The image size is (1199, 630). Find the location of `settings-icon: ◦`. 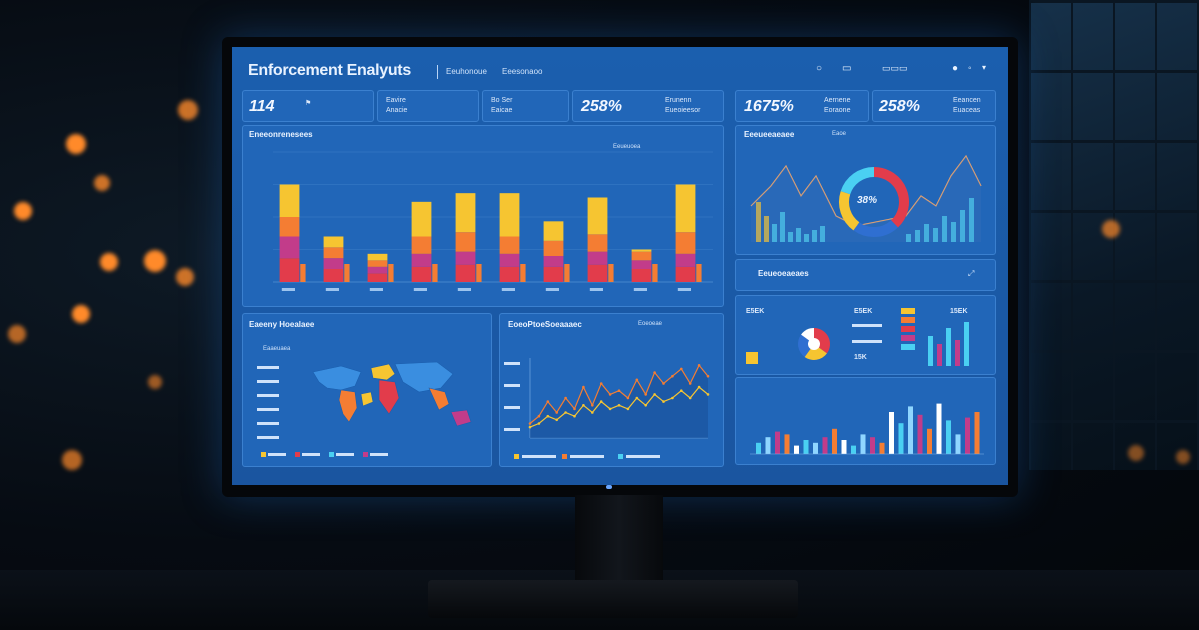

settings-icon: ◦ is located at coordinates (970, 68).